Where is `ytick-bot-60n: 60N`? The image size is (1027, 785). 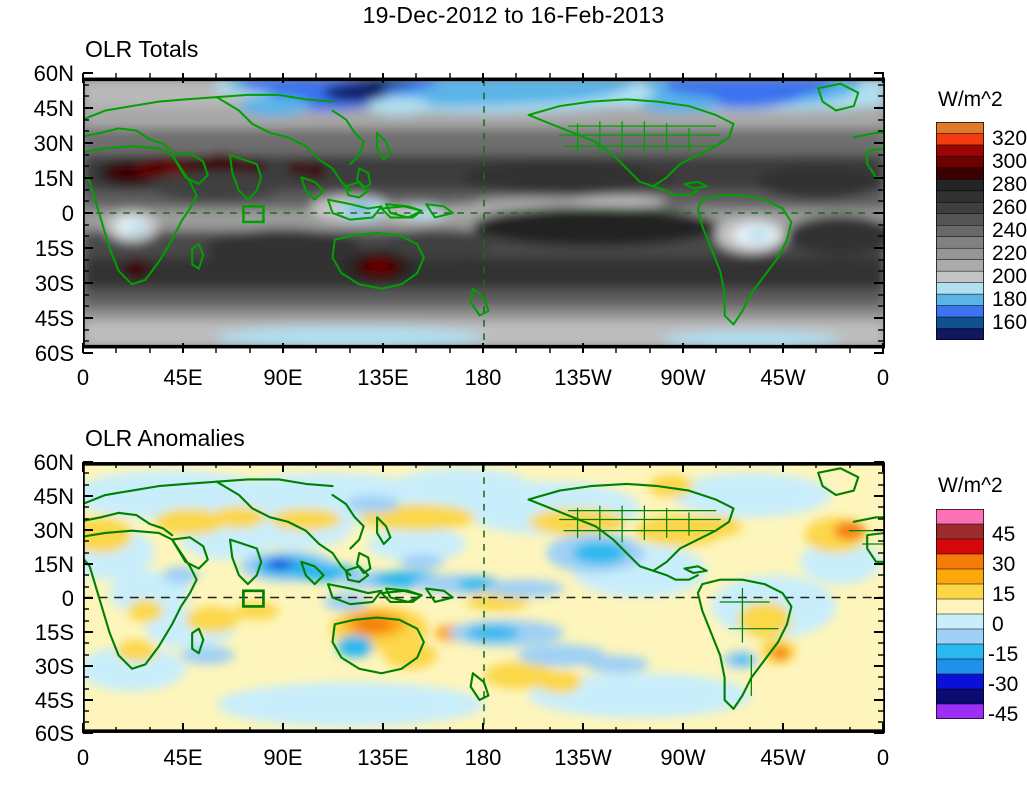
ytick-bot-60n: 60N is located at coordinates (53, 462).